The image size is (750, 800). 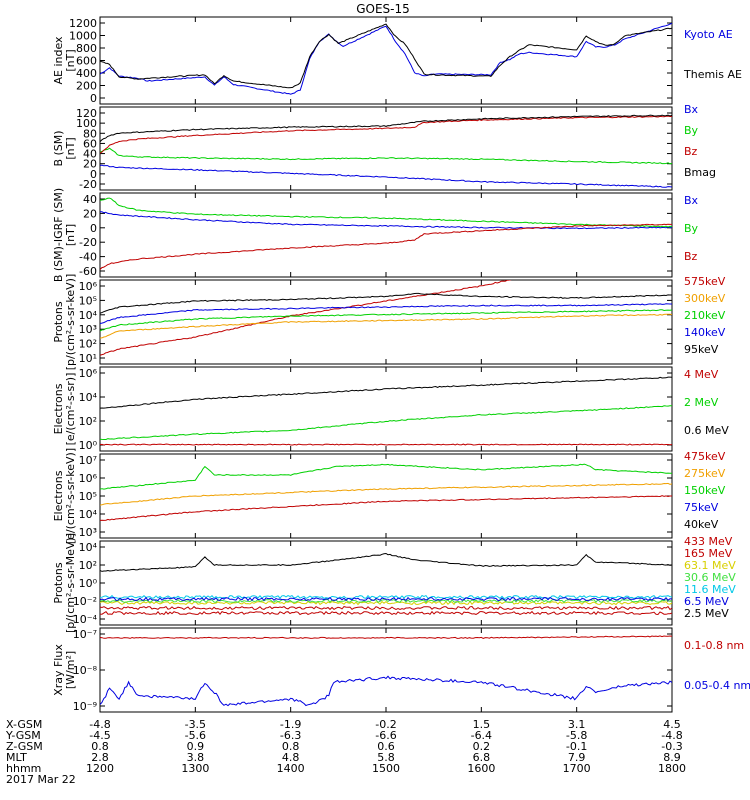 What do you see at coordinates (708, 553) in the screenshot?
I see `legend-entry: 165 MeV` at bounding box center [708, 553].